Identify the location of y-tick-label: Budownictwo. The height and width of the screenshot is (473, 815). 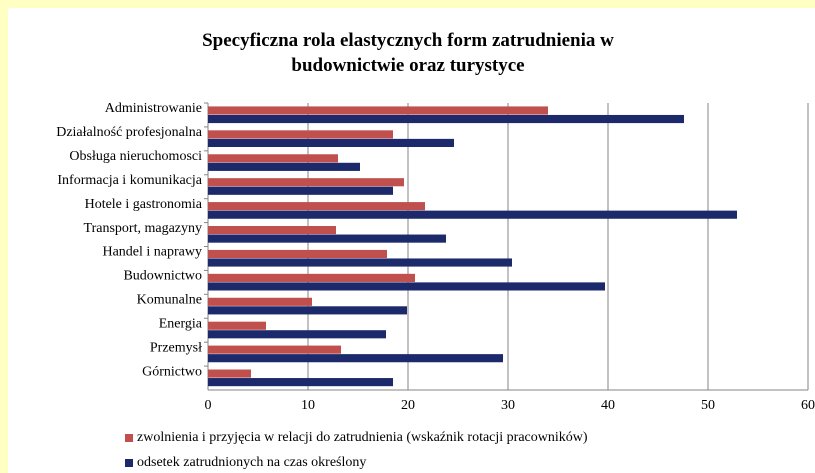
(162, 276).